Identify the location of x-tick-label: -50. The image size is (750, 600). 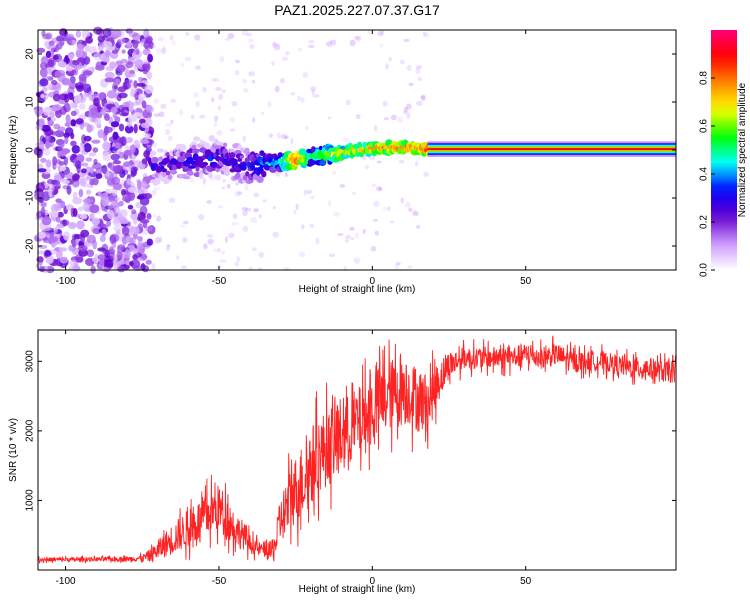
(219, 581).